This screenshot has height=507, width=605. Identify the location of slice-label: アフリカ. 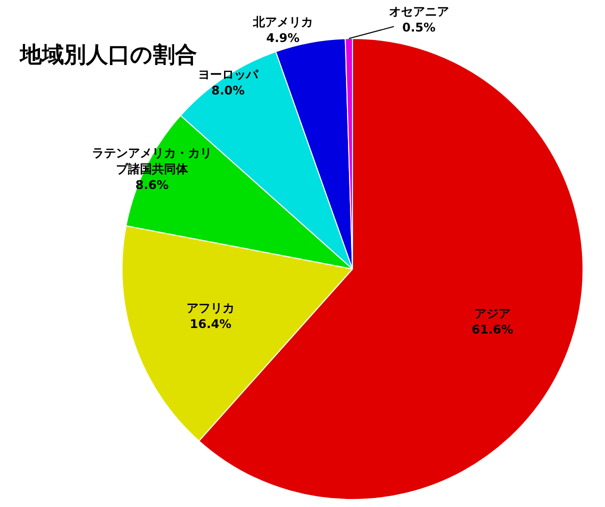
(210, 308).